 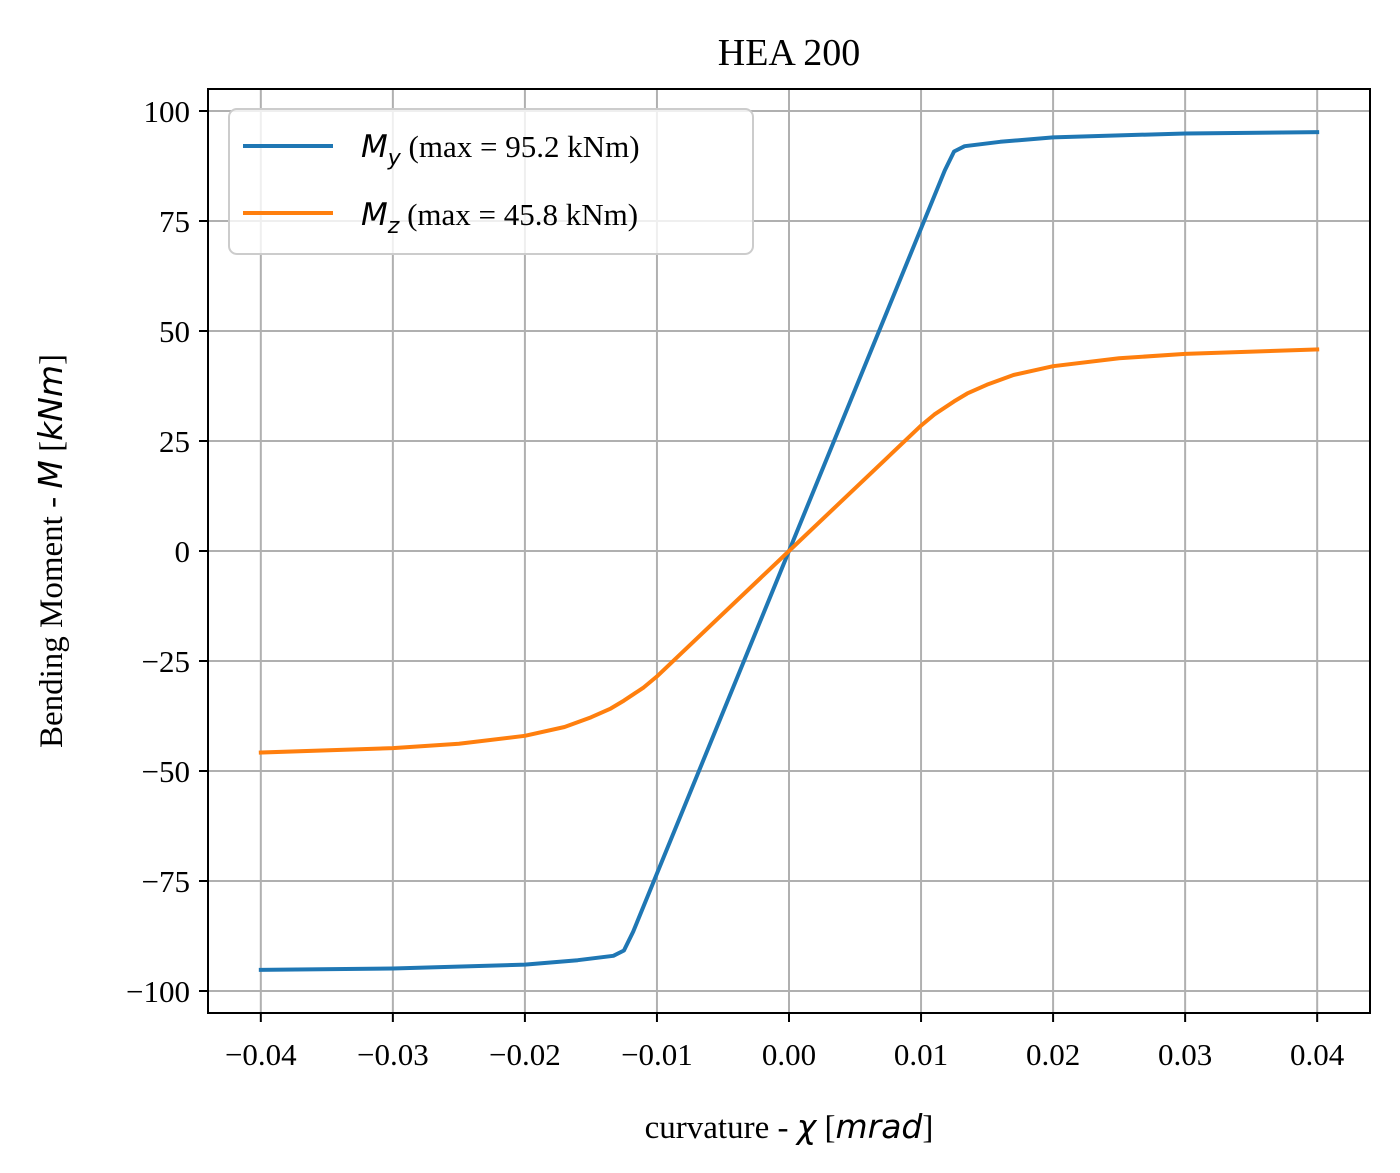 I want to click on y-axis-label-text: Bending Moment -, so click(x=52, y=618).